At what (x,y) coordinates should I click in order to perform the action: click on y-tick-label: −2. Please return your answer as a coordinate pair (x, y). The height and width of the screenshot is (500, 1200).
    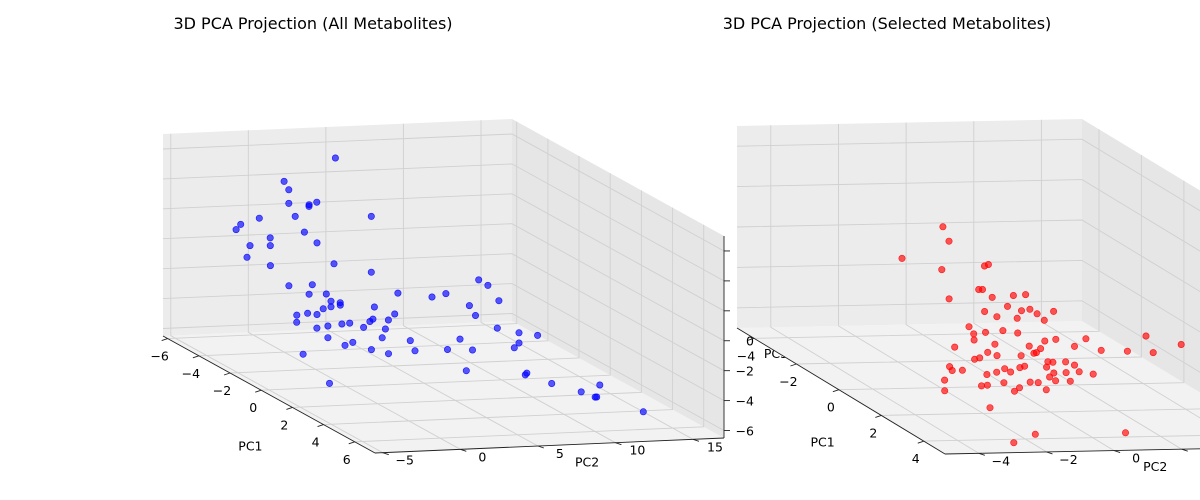
    Looking at the image, I should click on (1068, 459).